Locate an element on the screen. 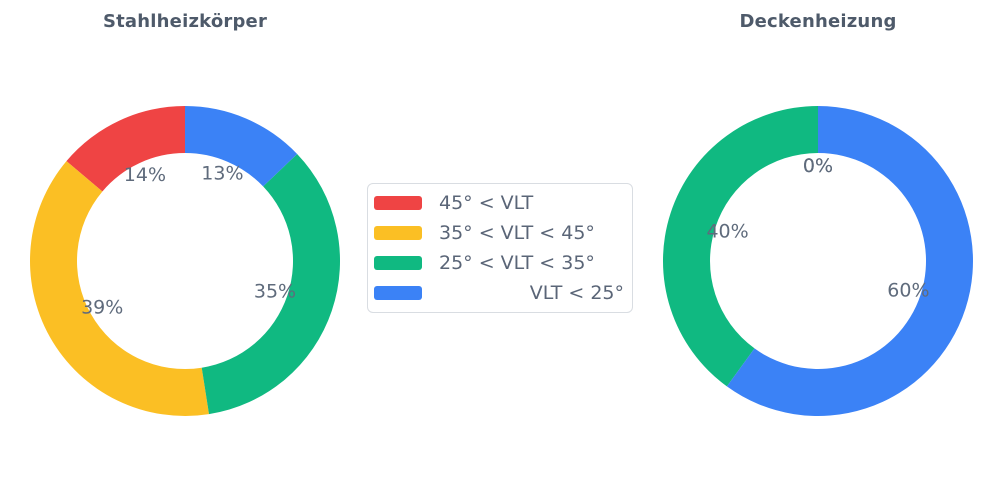 Image resolution: width=1000 pixels, height=500 pixels. pie-slice-35-vlt-45- is located at coordinates (120, 289).